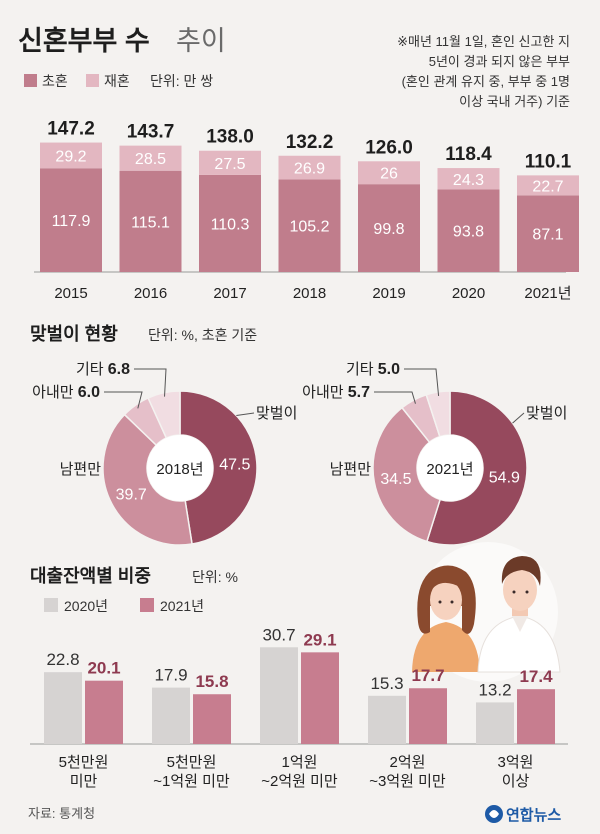 The width and height of the screenshot is (600, 834). Describe the element at coordinates (310, 142) in the screenshot. I see `total-label: 132.2` at that location.